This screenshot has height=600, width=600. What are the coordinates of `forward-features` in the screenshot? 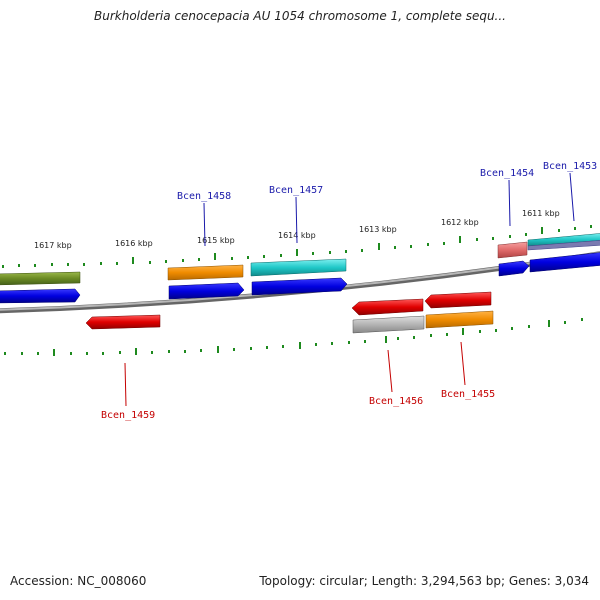 It's located at (300, 268).